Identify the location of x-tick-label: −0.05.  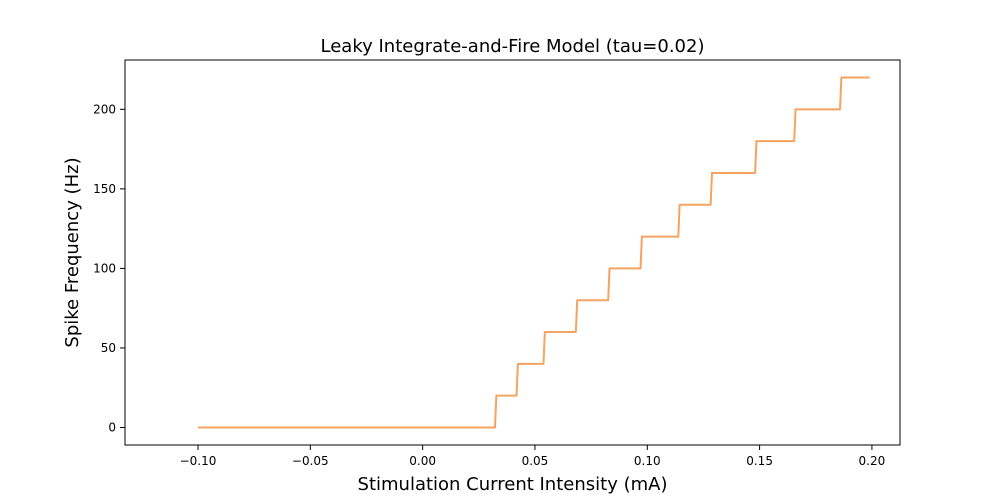
(310, 461).